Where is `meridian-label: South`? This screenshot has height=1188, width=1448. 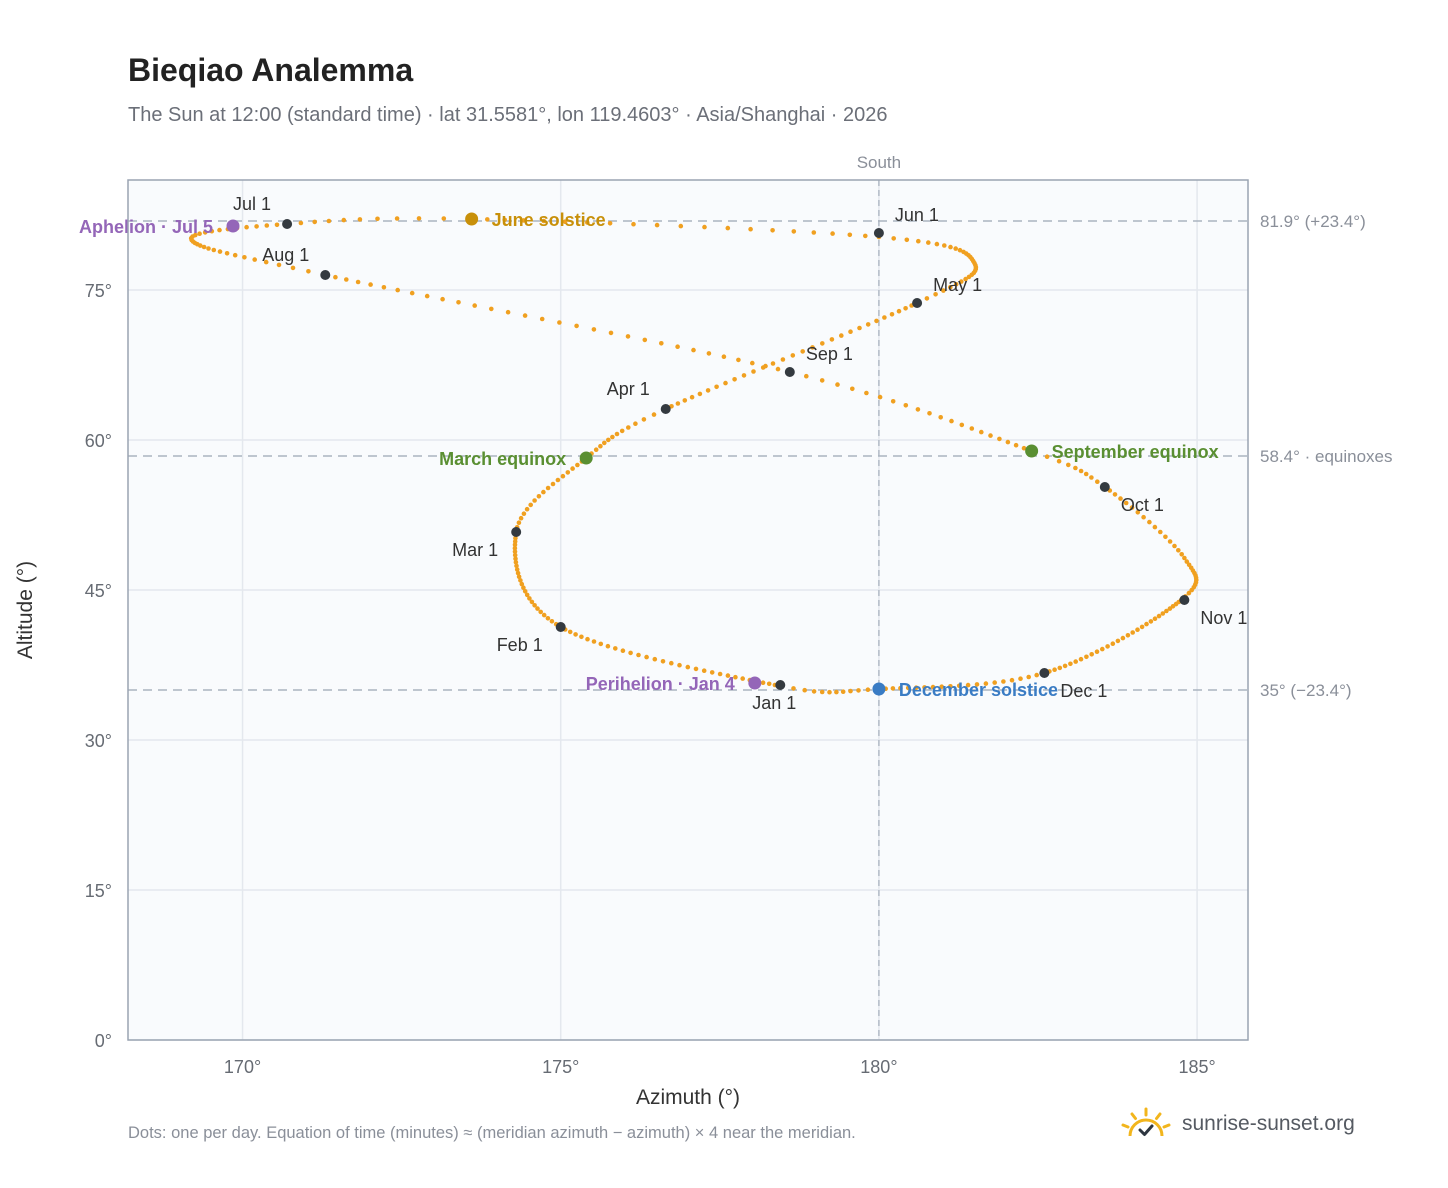 meridian-label: South is located at coordinates (879, 162).